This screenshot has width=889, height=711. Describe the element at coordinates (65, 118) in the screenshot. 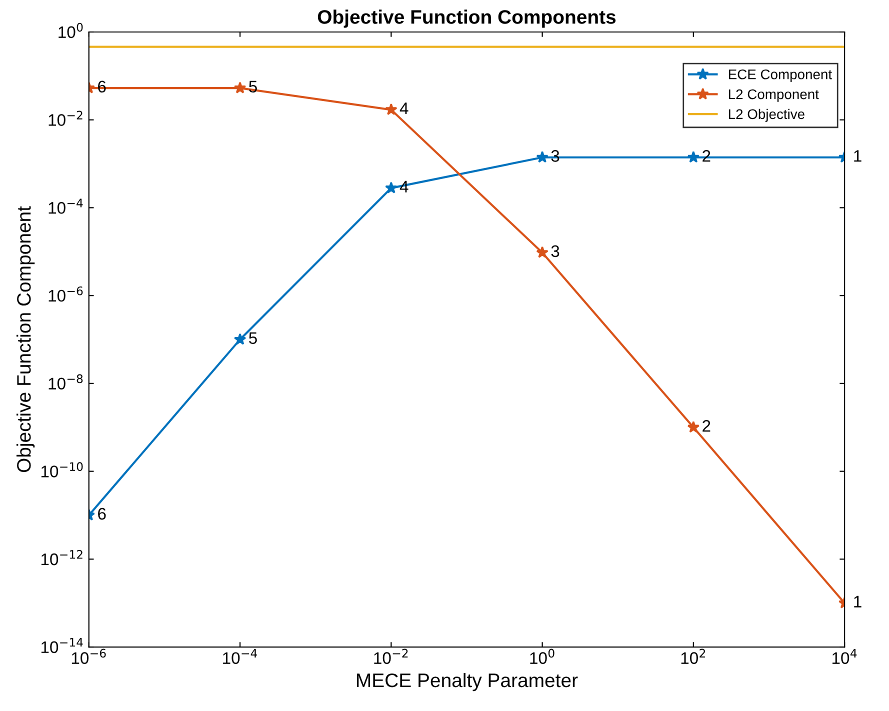

I see `y-tick-label: 10$^{−2}$` at that location.